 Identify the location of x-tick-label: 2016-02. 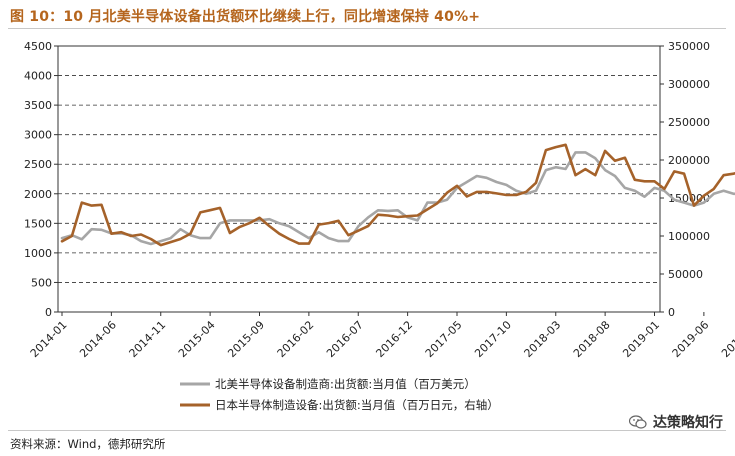
(296, 339).